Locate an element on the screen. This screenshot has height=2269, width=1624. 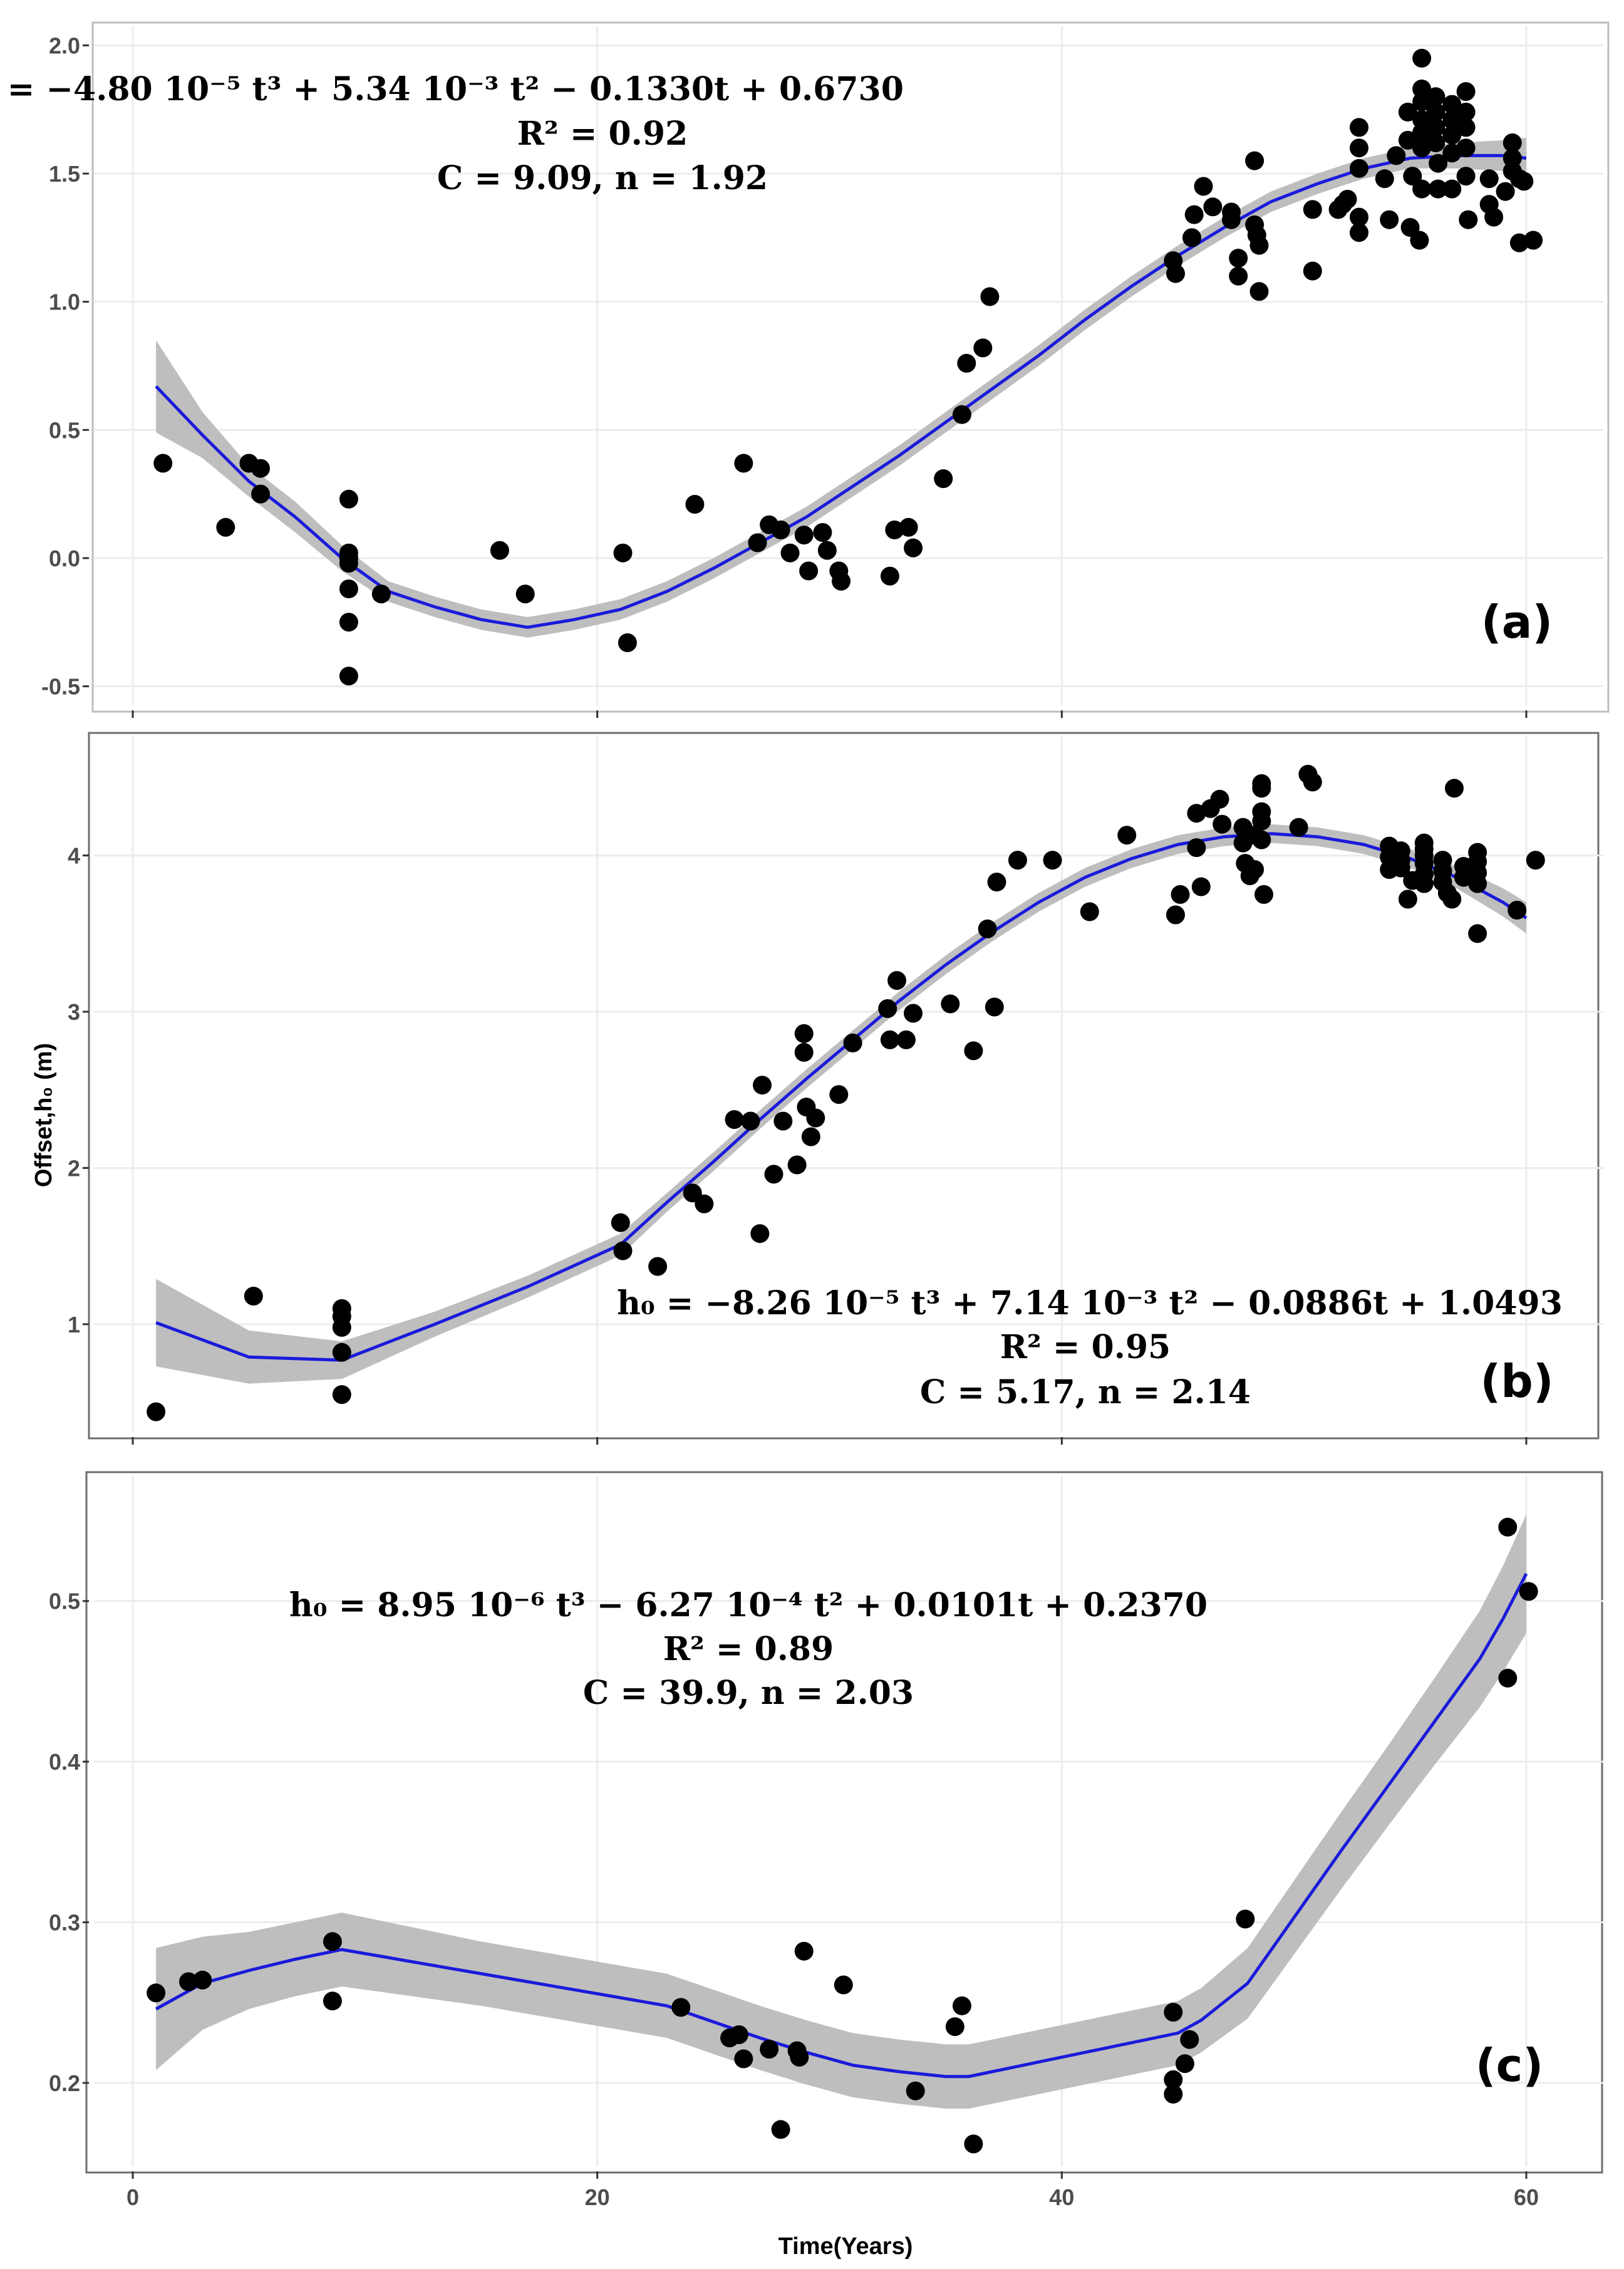
a-y-tick-label-1: 0.0 is located at coordinates (64, 559).